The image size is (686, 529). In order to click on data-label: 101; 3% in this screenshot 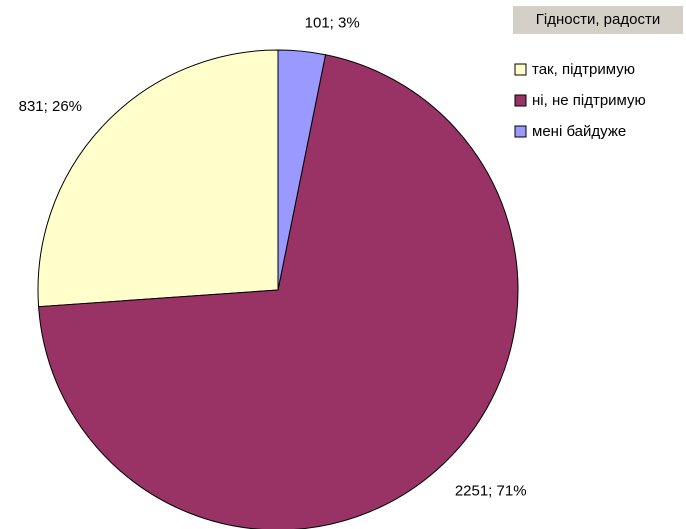, I will do `click(332, 22)`.